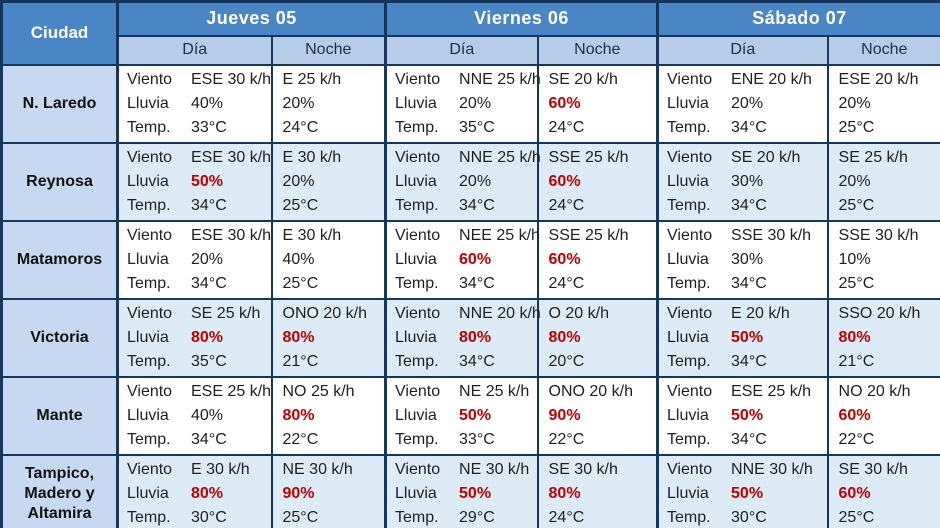 The image size is (940, 528). What do you see at coordinates (194, 415) in the screenshot?
I see `forecast-cell-dia: Viento ESE 25 k/h Lluvia 40% Temp. 34°C` at bounding box center [194, 415].